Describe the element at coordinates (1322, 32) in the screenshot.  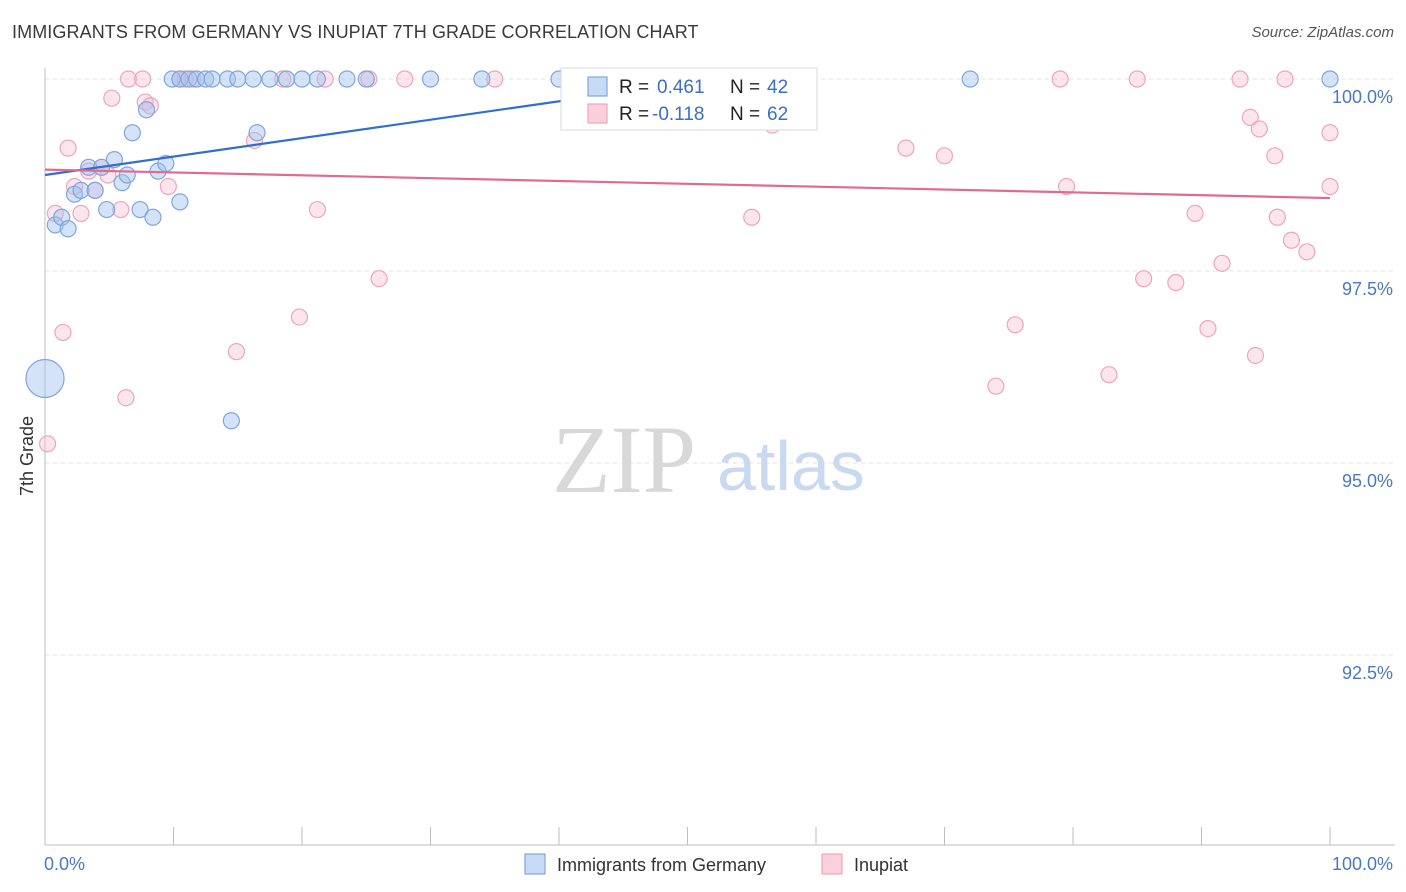
I see `source-label: Source: ZipAtlas.com` at that location.